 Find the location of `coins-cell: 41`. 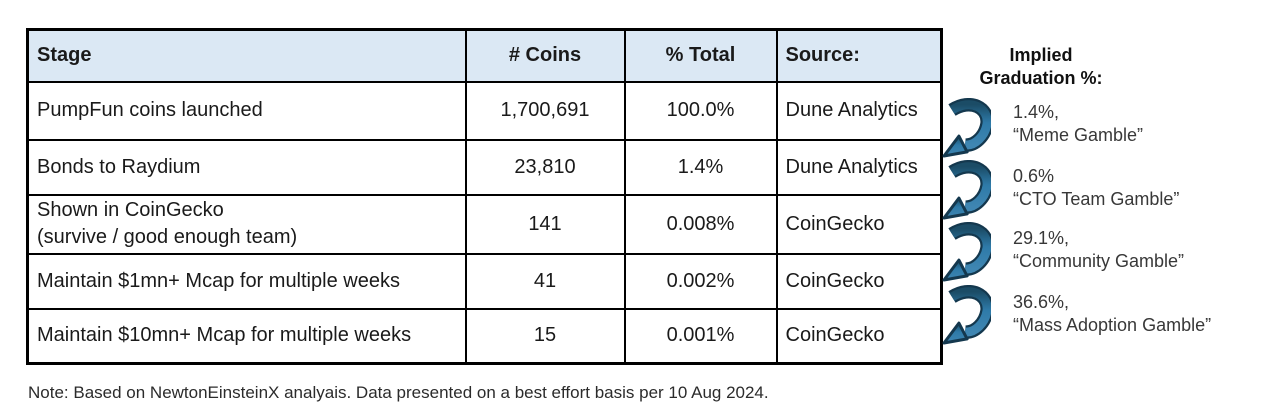

coins-cell: 41 is located at coordinates (545, 281).